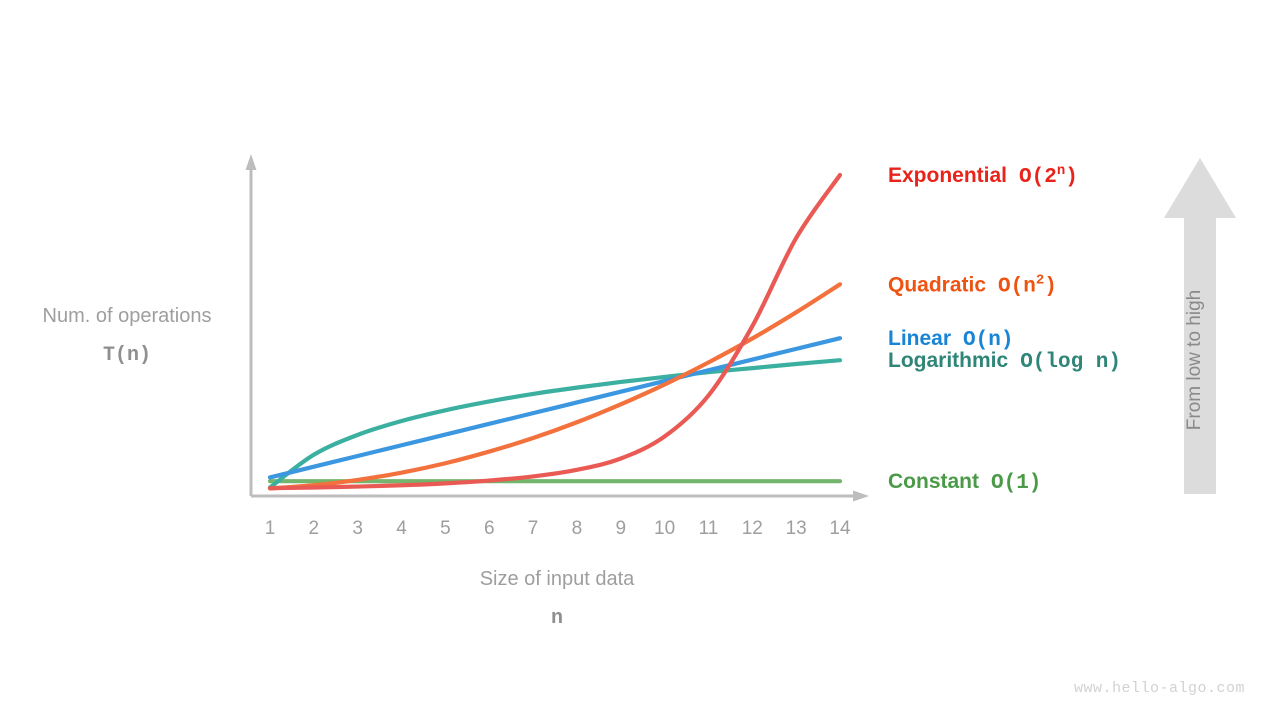 The width and height of the screenshot is (1280, 720). What do you see at coordinates (1017, 286) in the screenshot?
I see `legend-complexity: O(n` at bounding box center [1017, 286].